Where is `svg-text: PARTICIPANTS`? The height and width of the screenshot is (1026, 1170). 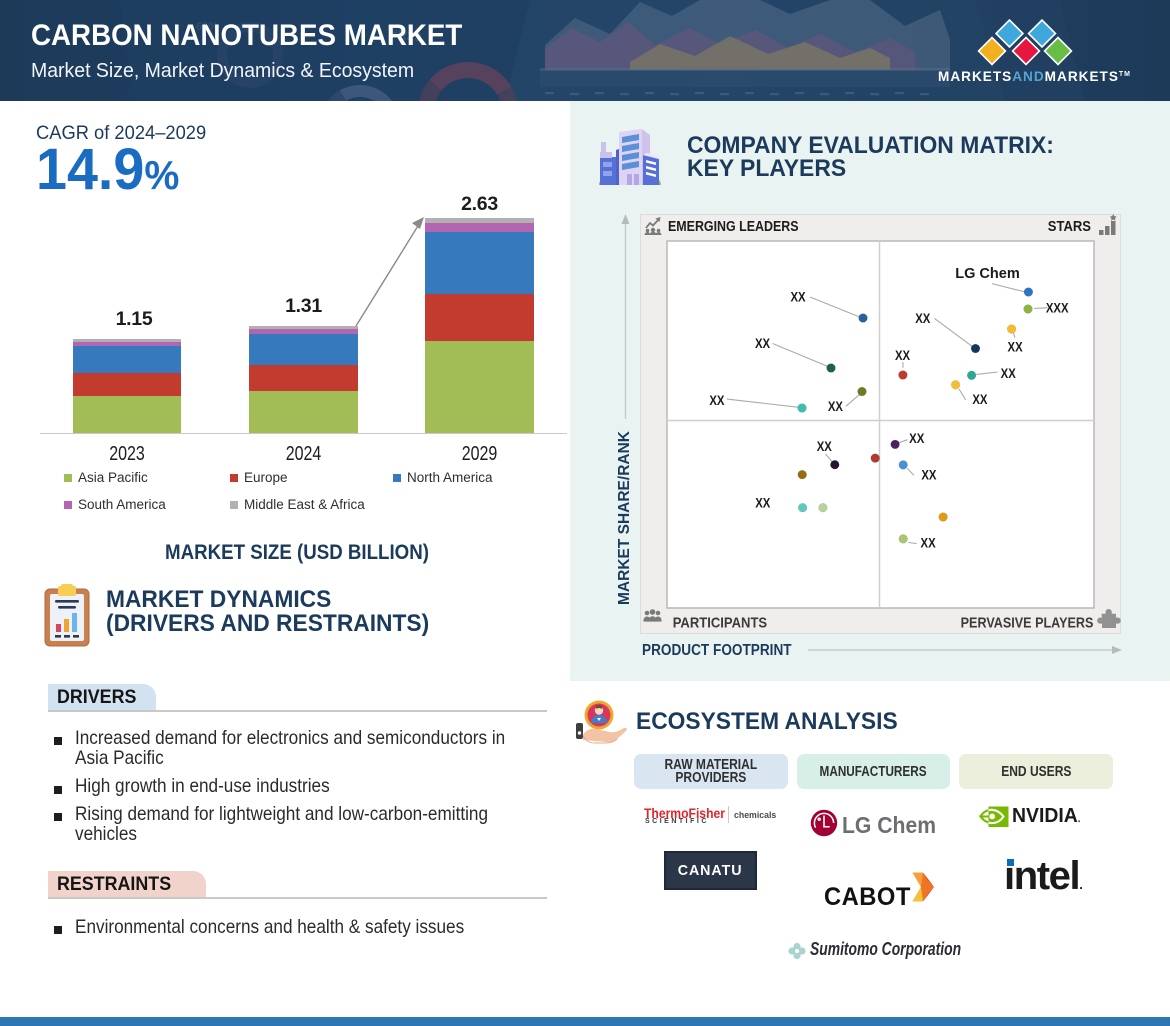
svg-text: PARTICIPANTS is located at coordinates (720, 622).